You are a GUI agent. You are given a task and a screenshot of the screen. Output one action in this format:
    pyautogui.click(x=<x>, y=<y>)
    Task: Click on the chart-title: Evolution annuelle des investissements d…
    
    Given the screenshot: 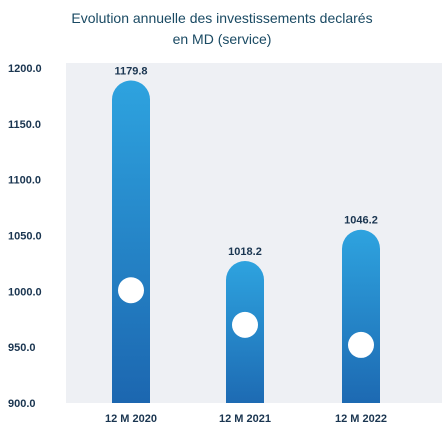 What is the action you would take?
    pyautogui.click(x=222, y=29)
    